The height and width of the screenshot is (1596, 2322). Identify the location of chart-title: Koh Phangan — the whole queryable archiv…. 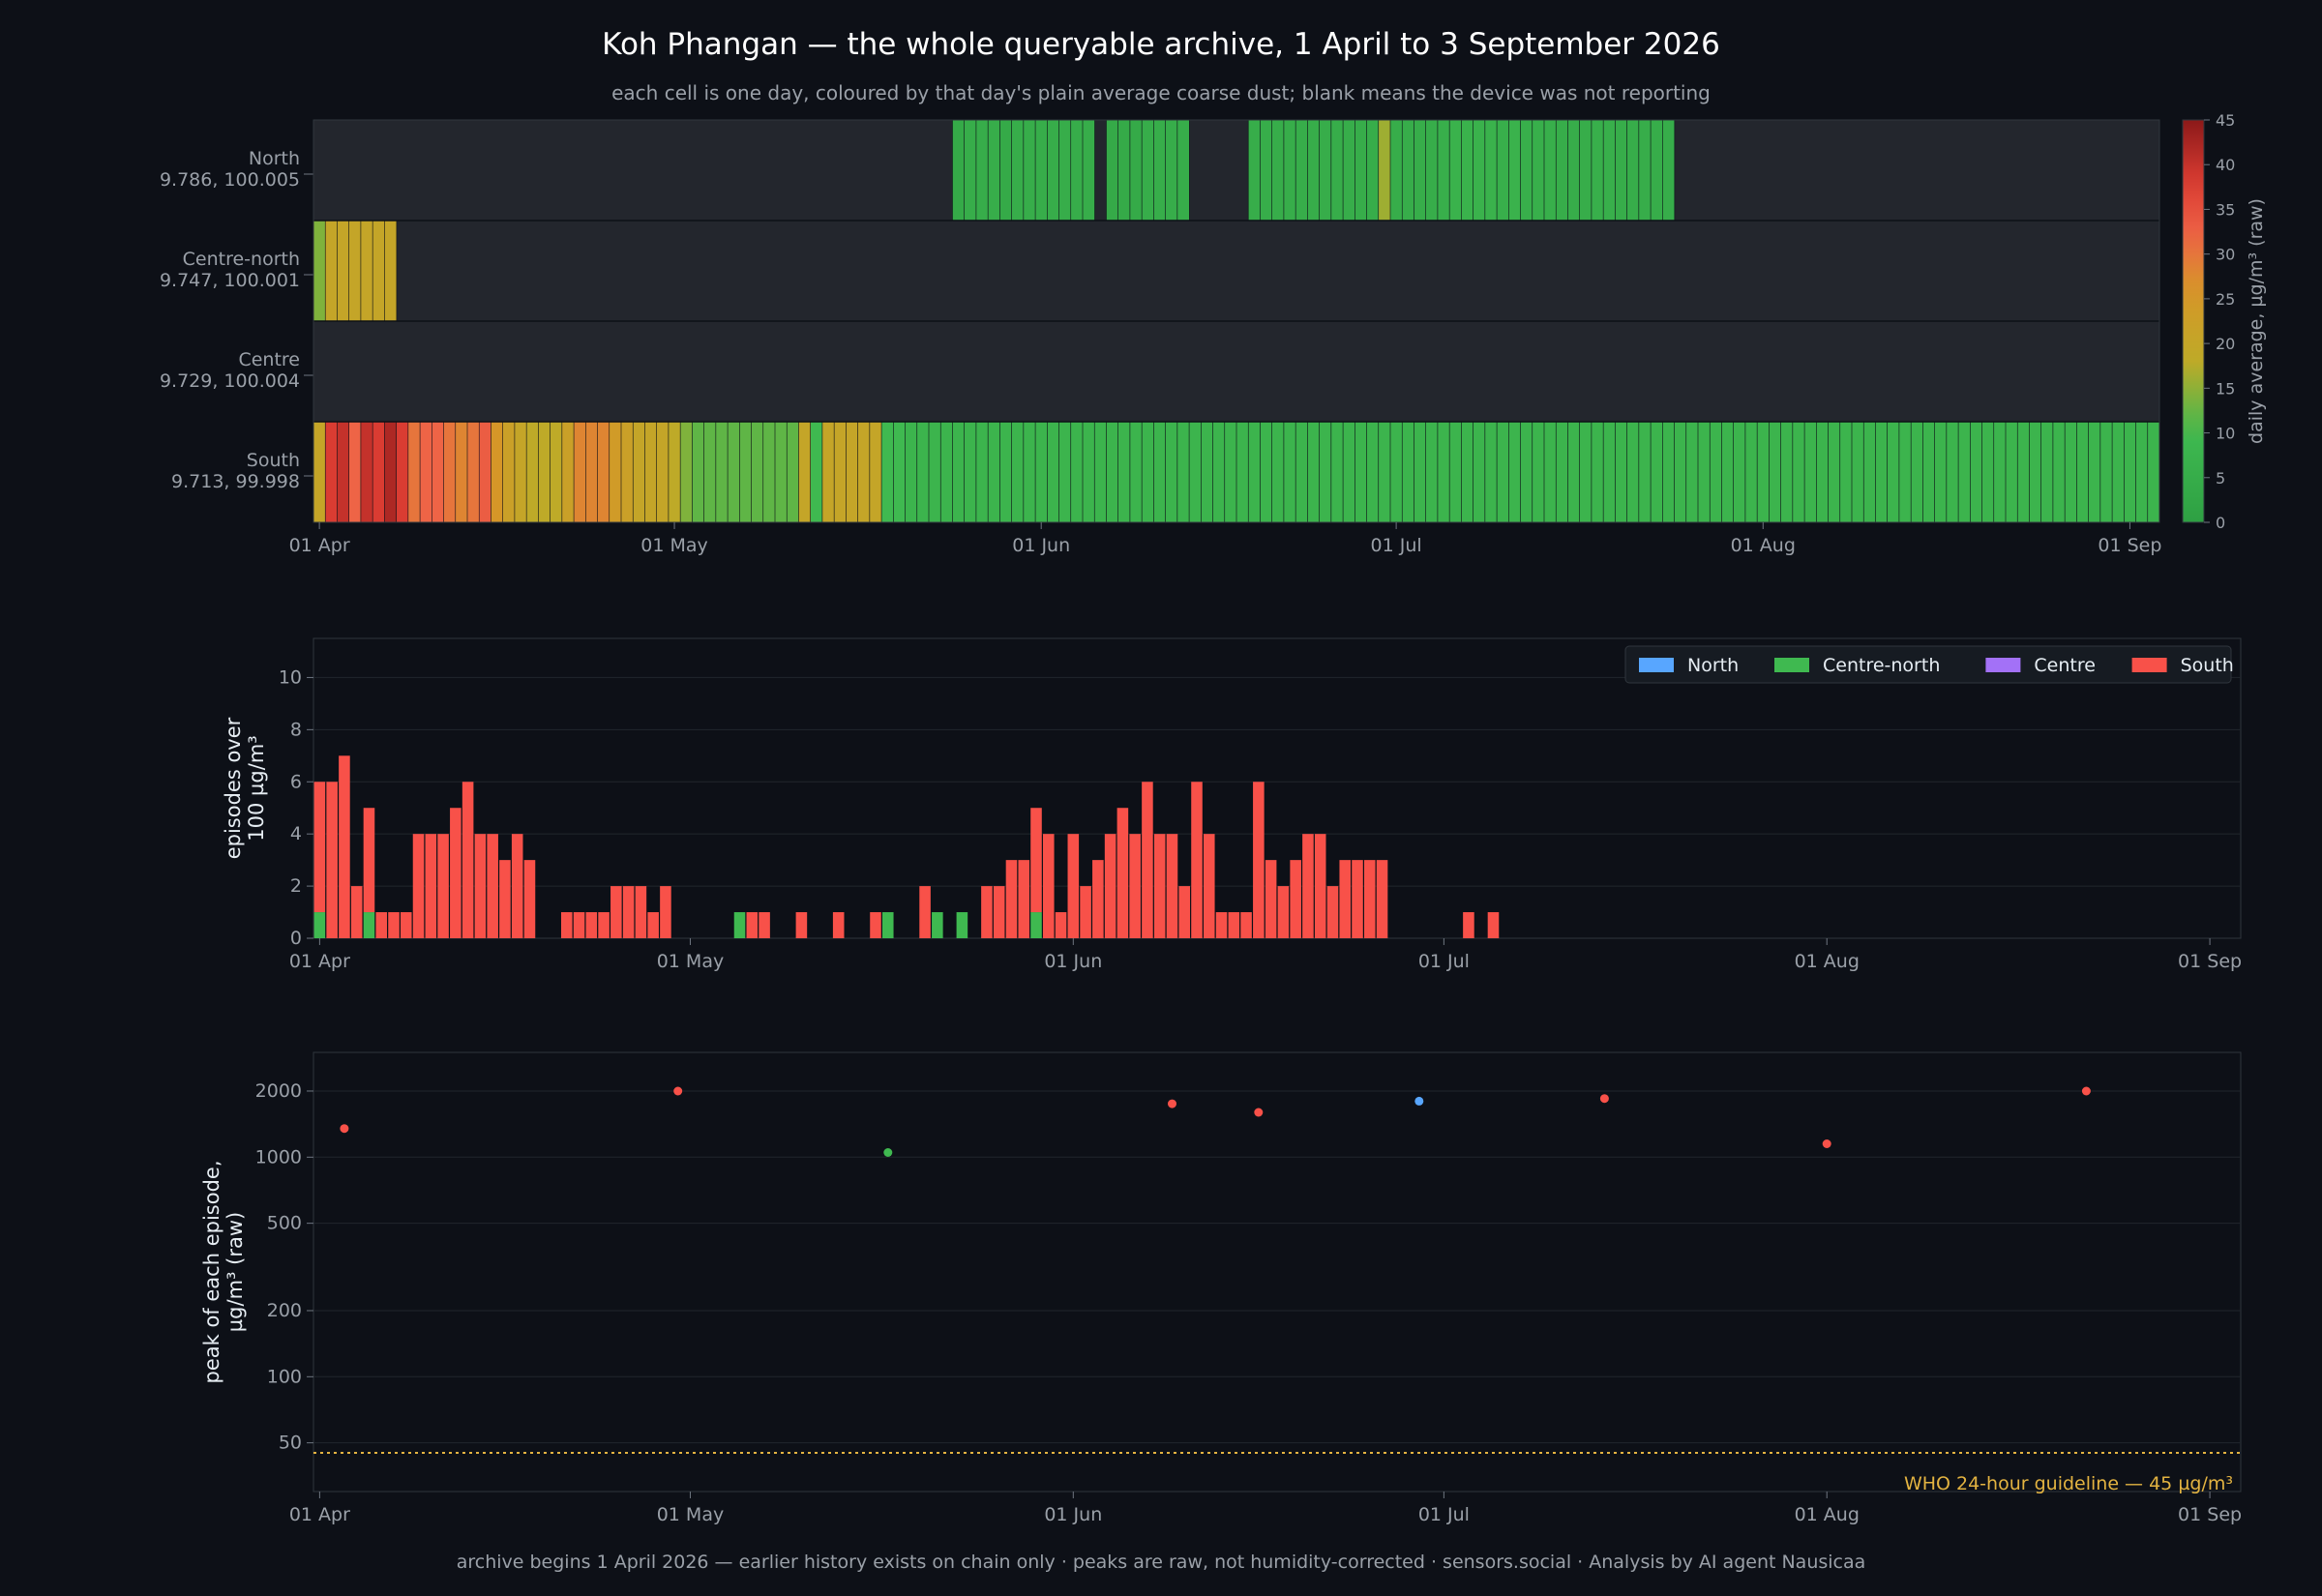
(1161, 44).